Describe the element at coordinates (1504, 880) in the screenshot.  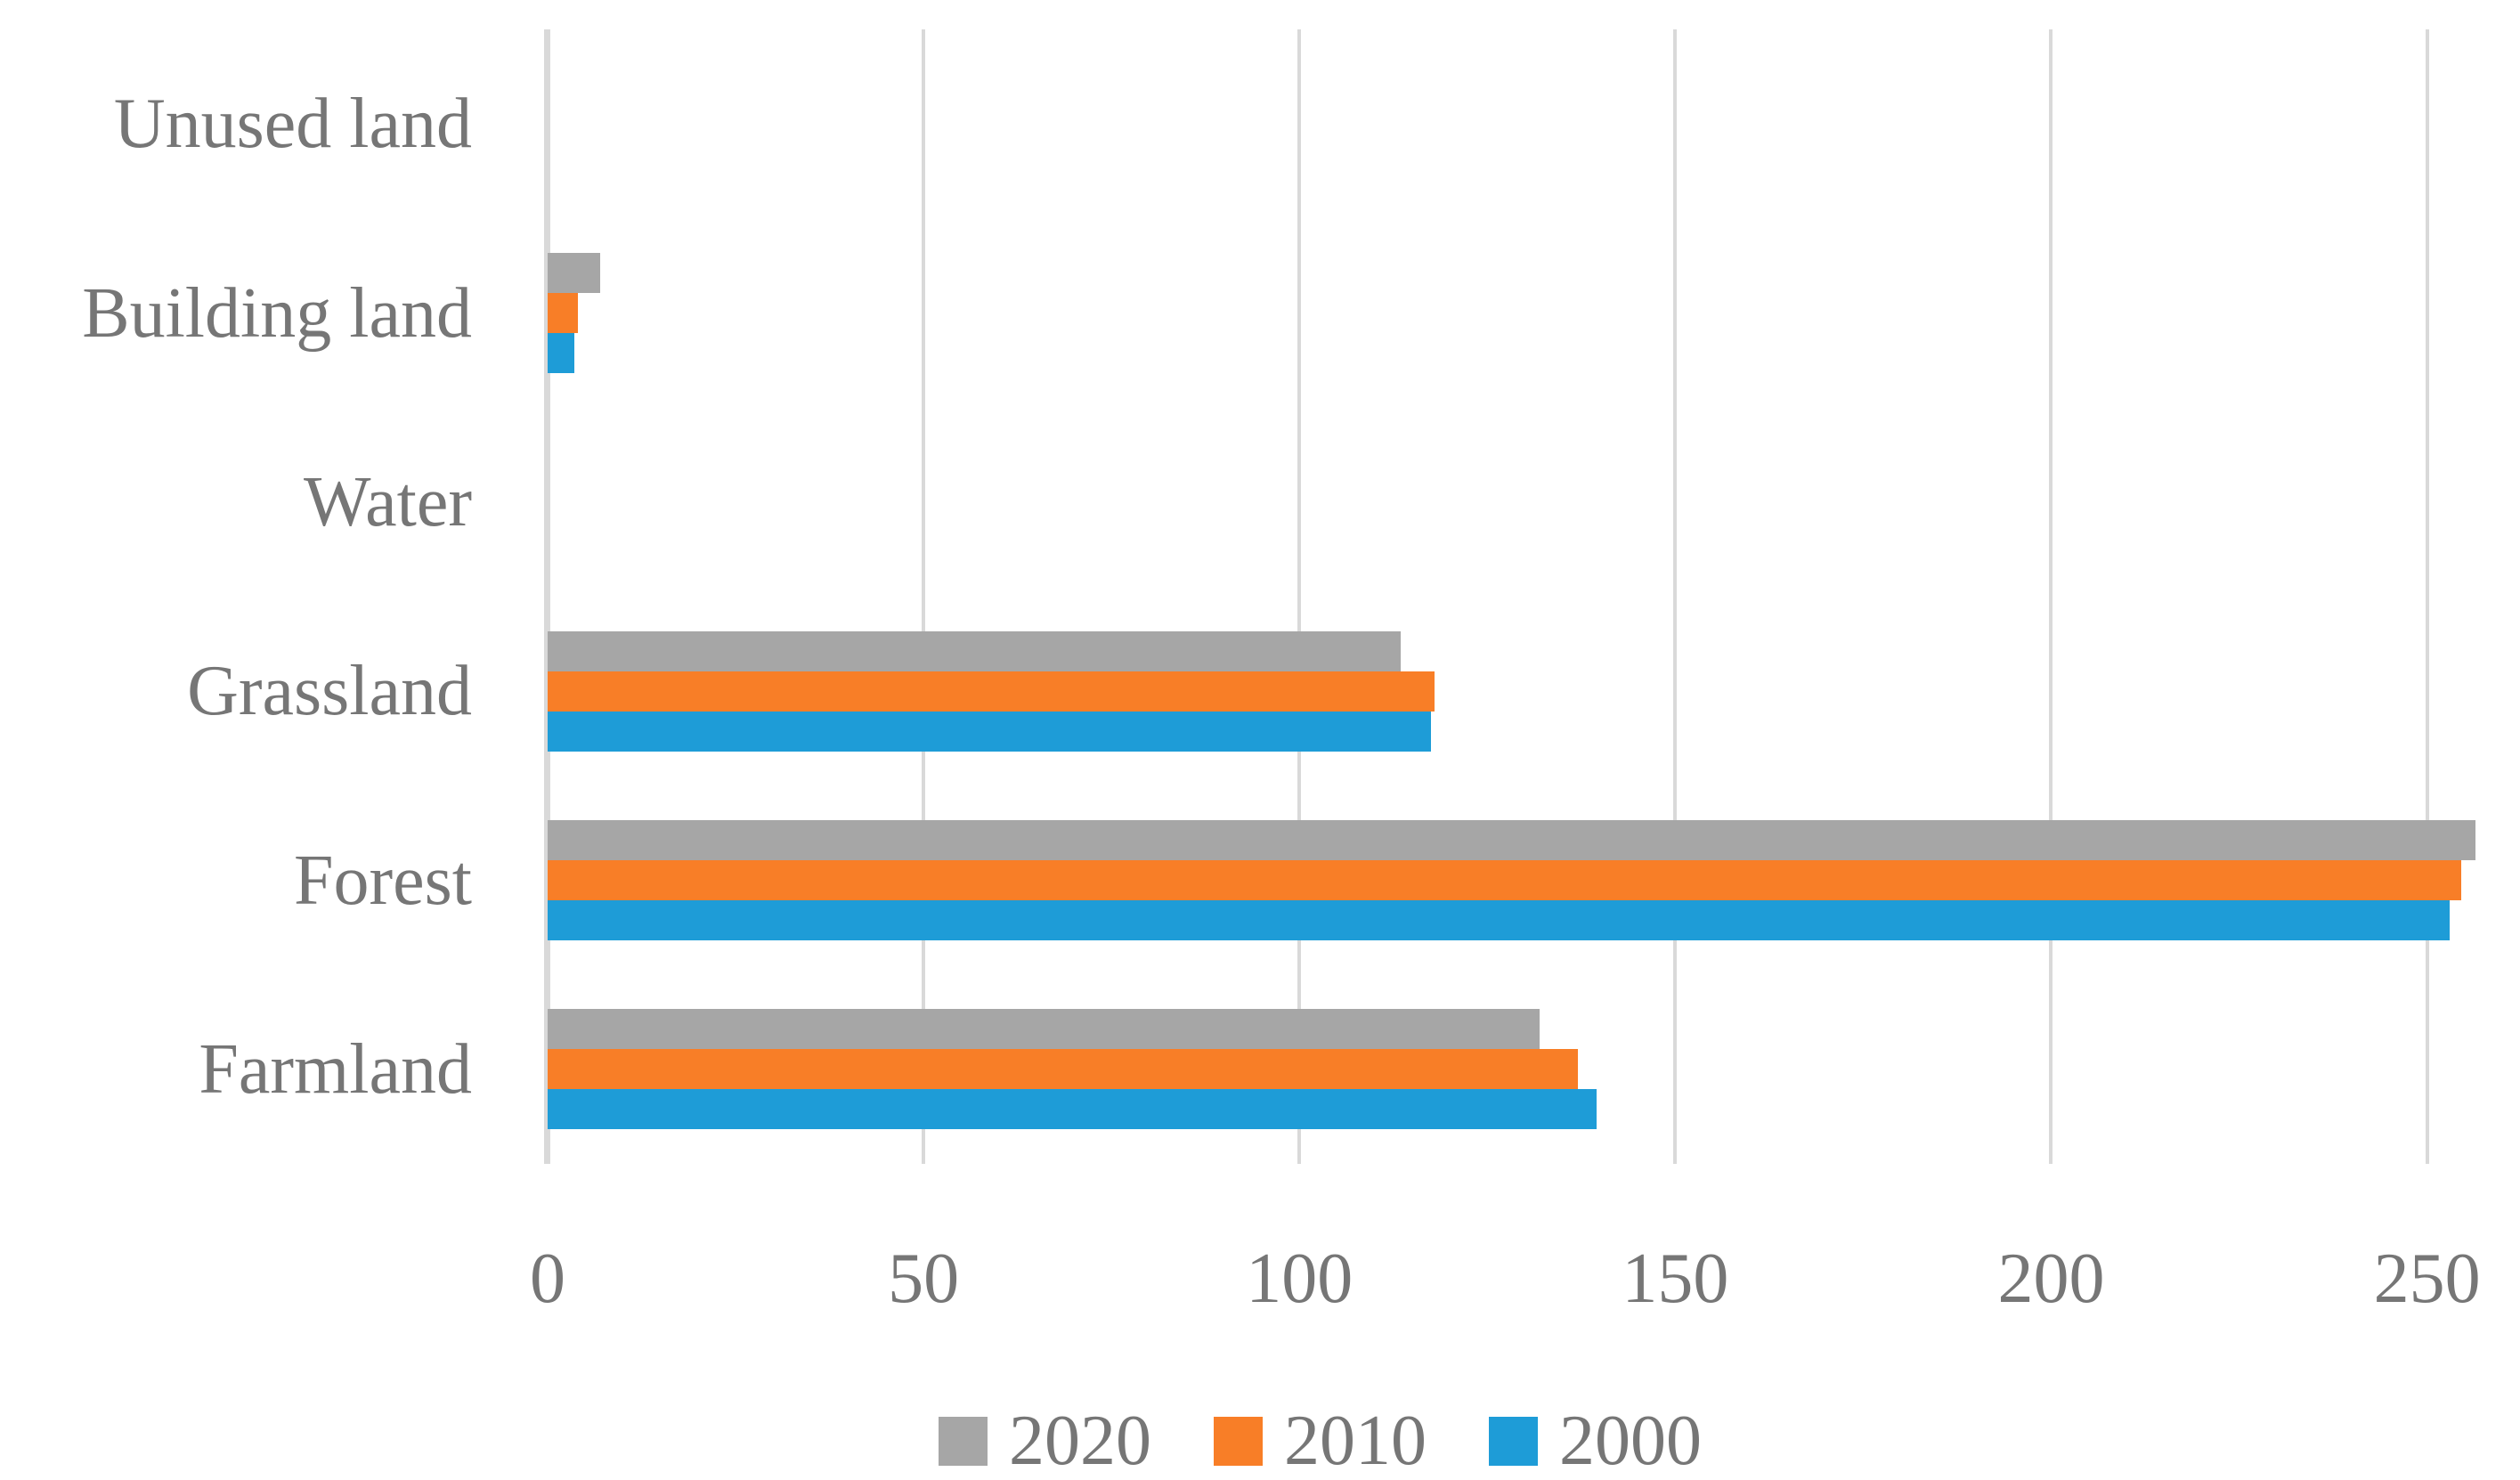
I see `bar-forest-2010` at that location.